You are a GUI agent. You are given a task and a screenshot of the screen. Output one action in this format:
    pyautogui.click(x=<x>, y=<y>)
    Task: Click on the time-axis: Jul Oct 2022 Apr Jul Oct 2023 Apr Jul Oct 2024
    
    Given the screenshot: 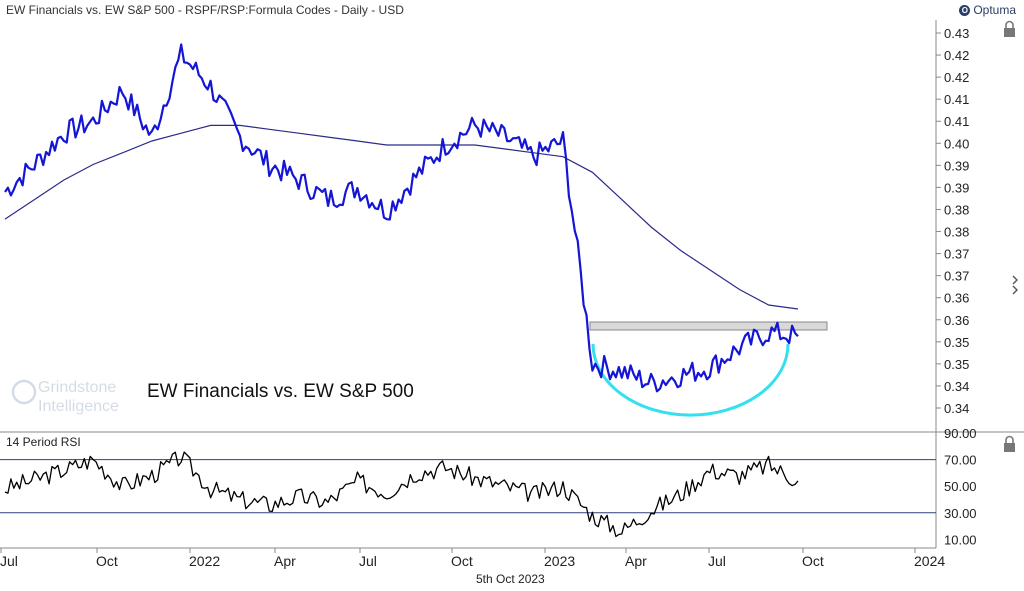 What is the action you would take?
    pyautogui.click(x=472, y=558)
    